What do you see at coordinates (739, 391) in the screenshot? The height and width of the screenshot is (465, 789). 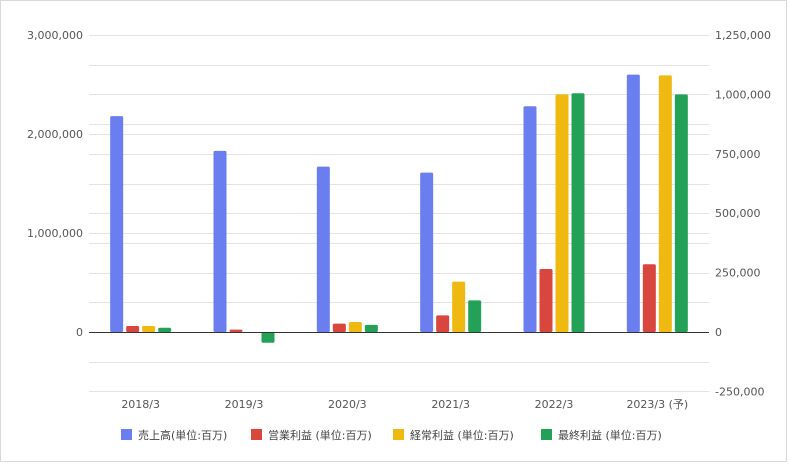 I see `right-tick-label: -250,000` at bounding box center [739, 391].